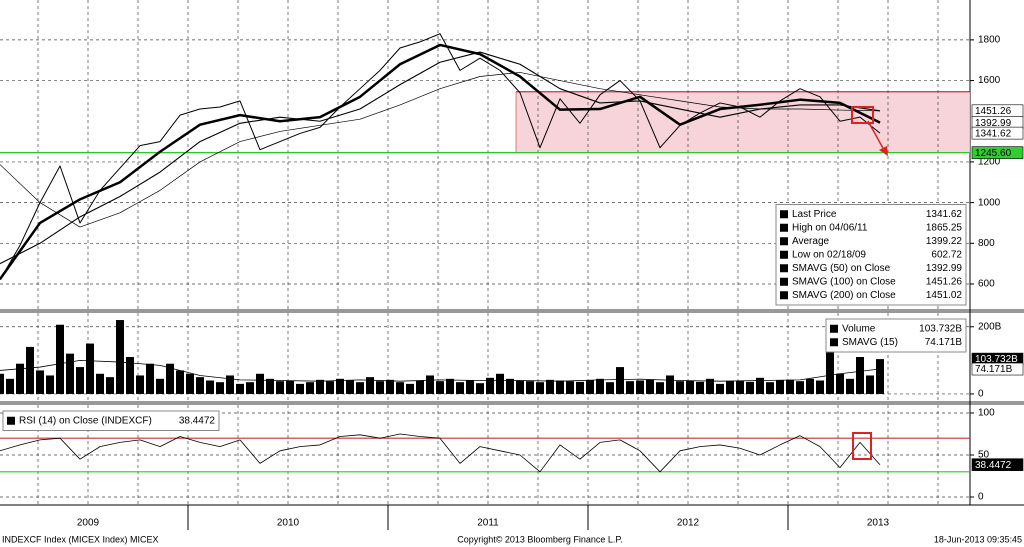 Image resolution: width=1024 pixels, height=547 pixels. I want to click on y-tick-label: 1000, so click(989, 202).